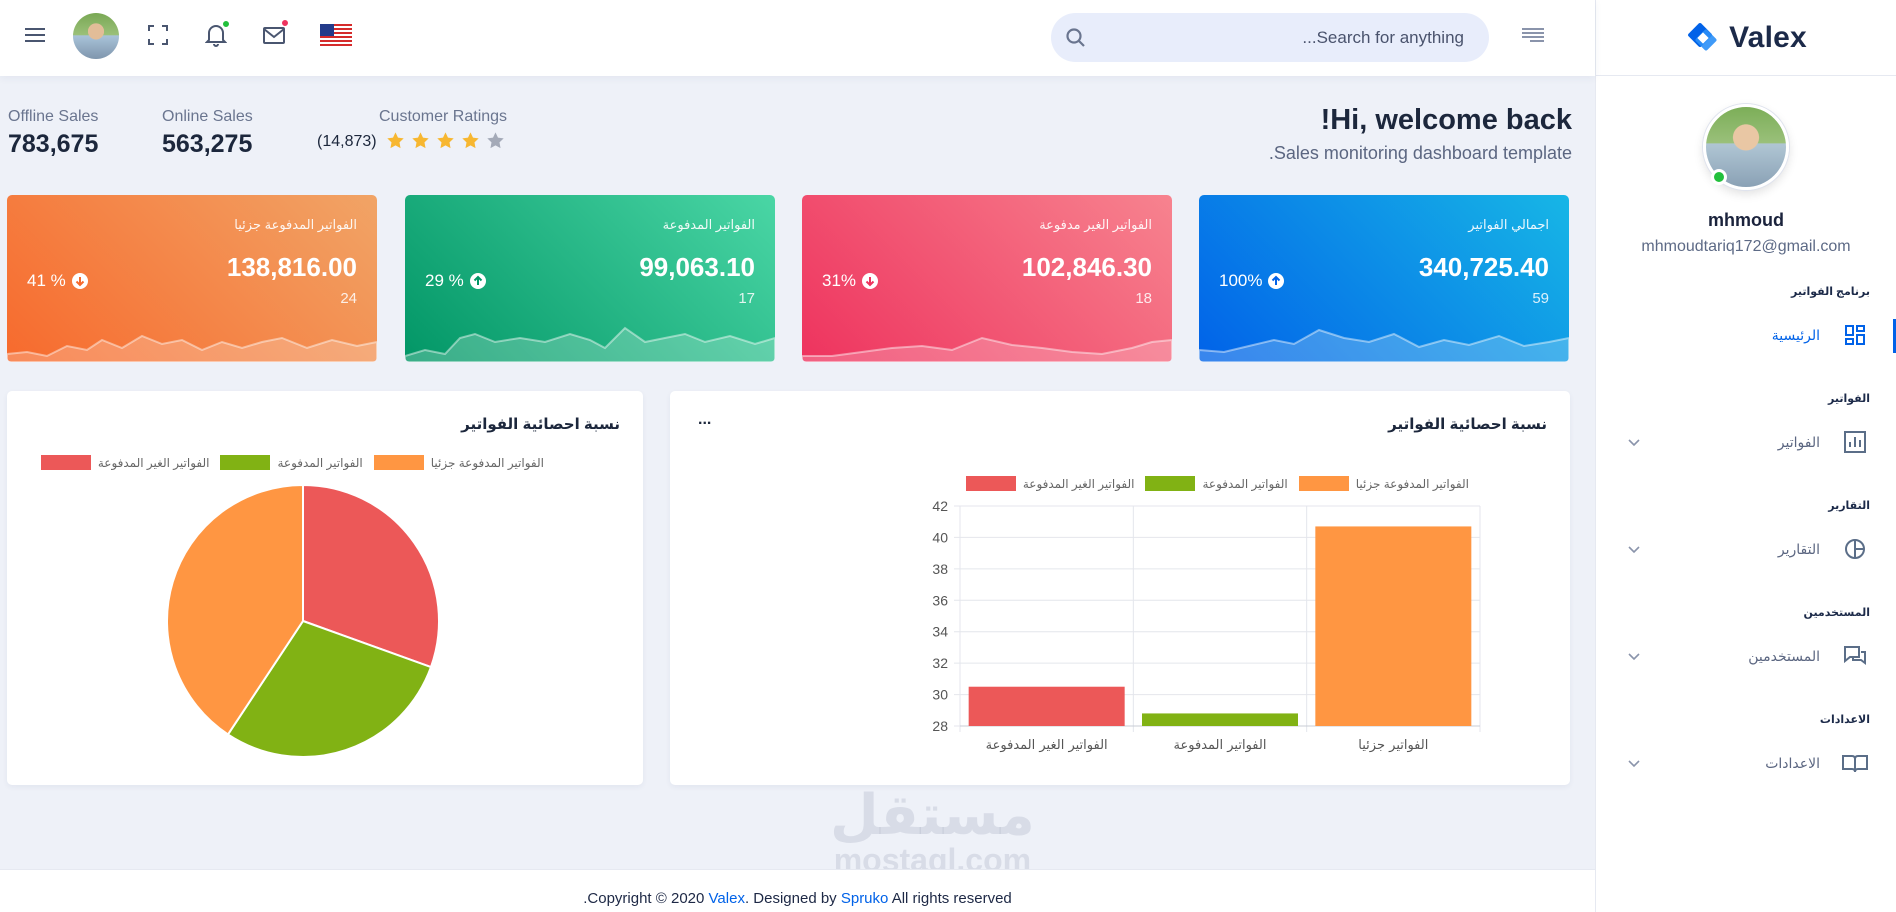 This screenshot has height=912, width=1896. What do you see at coordinates (216, 35) in the screenshot?
I see `notifications-button` at bounding box center [216, 35].